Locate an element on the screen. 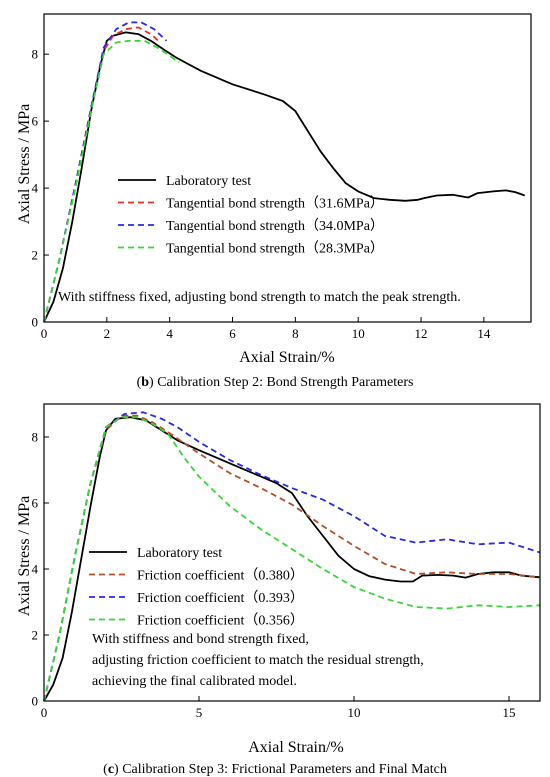  legend-label: Tangential bond strength（34.0MPa） is located at coordinates (275, 226).